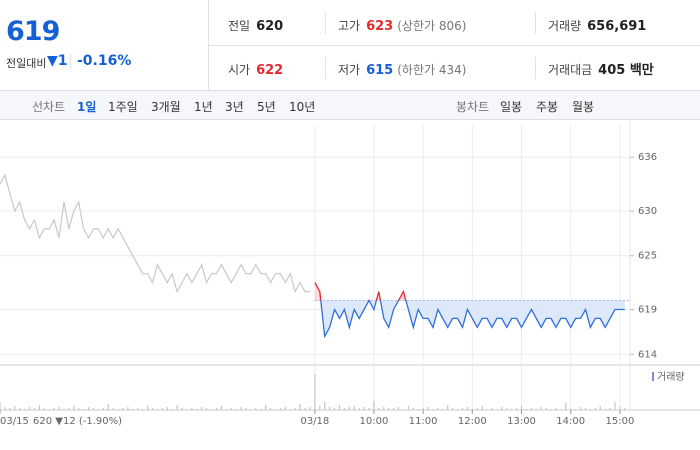  I want to click on tab: 5년, so click(266, 107).